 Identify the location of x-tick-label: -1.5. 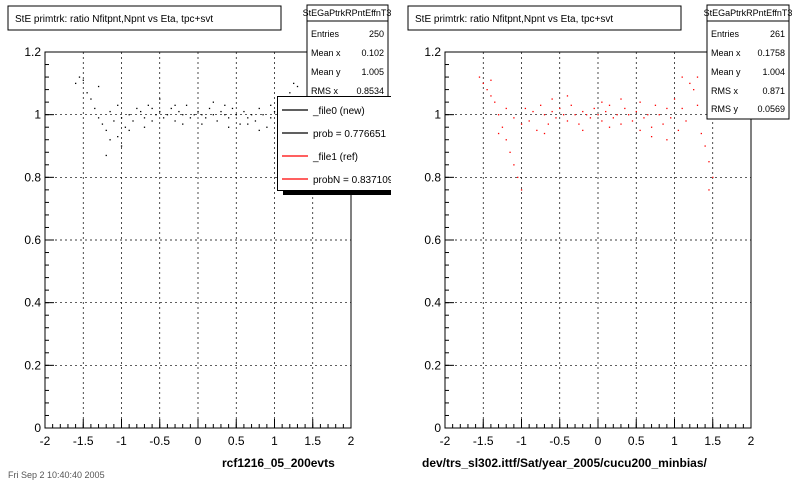
(83, 441).